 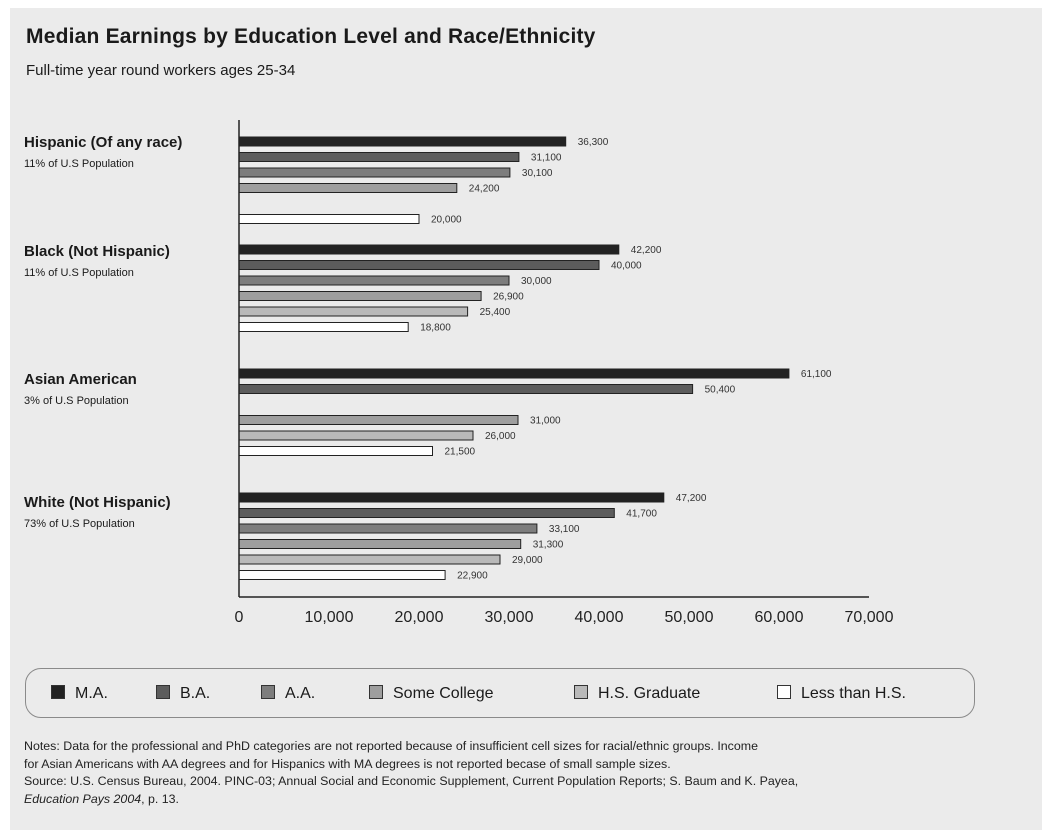 What do you see at coordinates (472, 576) in the screenshot?
I see `data-label: 22,900` at bounding box center [472, 576].